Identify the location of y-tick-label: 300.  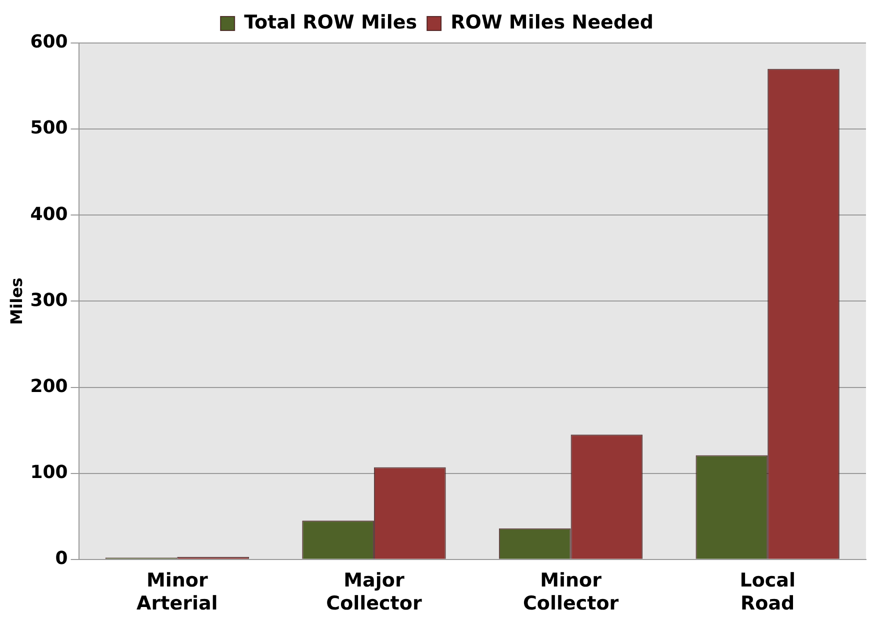
(49, 300).